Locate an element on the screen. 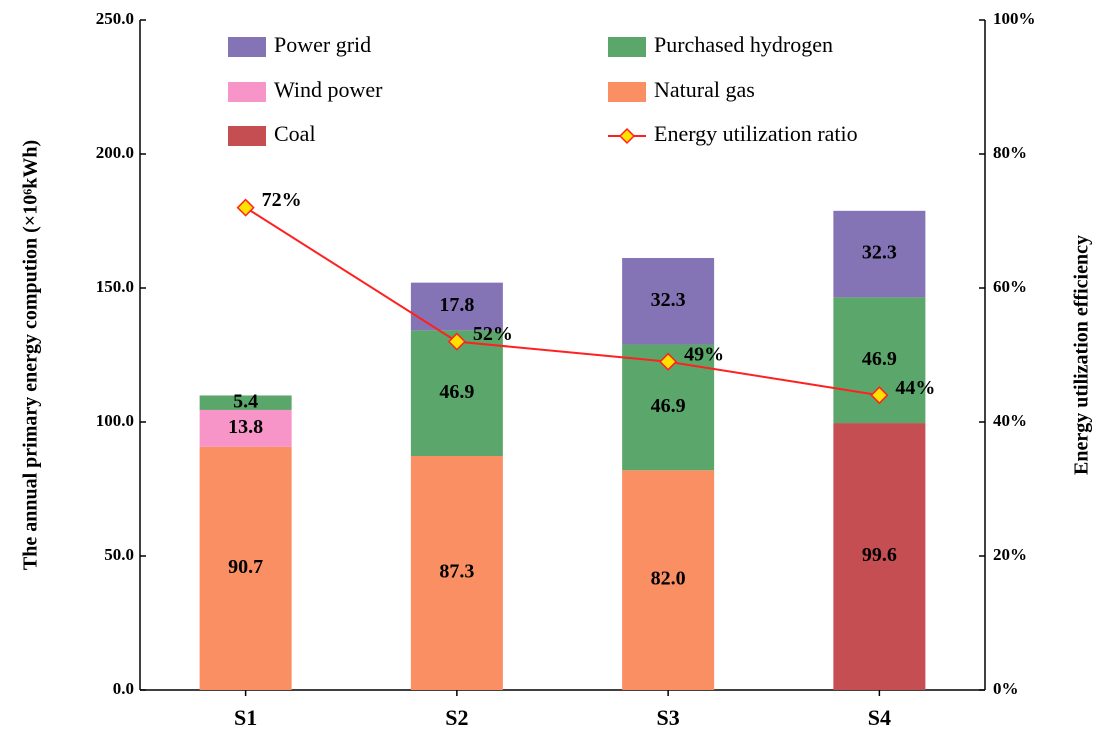 The height and width of the screenshot is (740, 1105). legend-label: Purchased hydrogen is located at coordinates (743, 44).